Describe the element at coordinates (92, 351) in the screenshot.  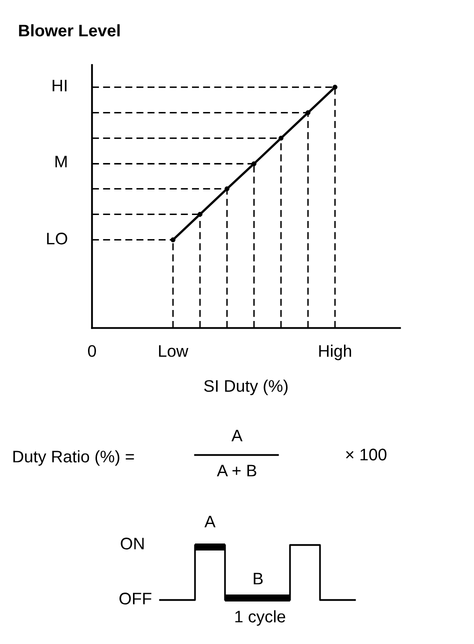
I see `x-tick-label: 0` at that location.